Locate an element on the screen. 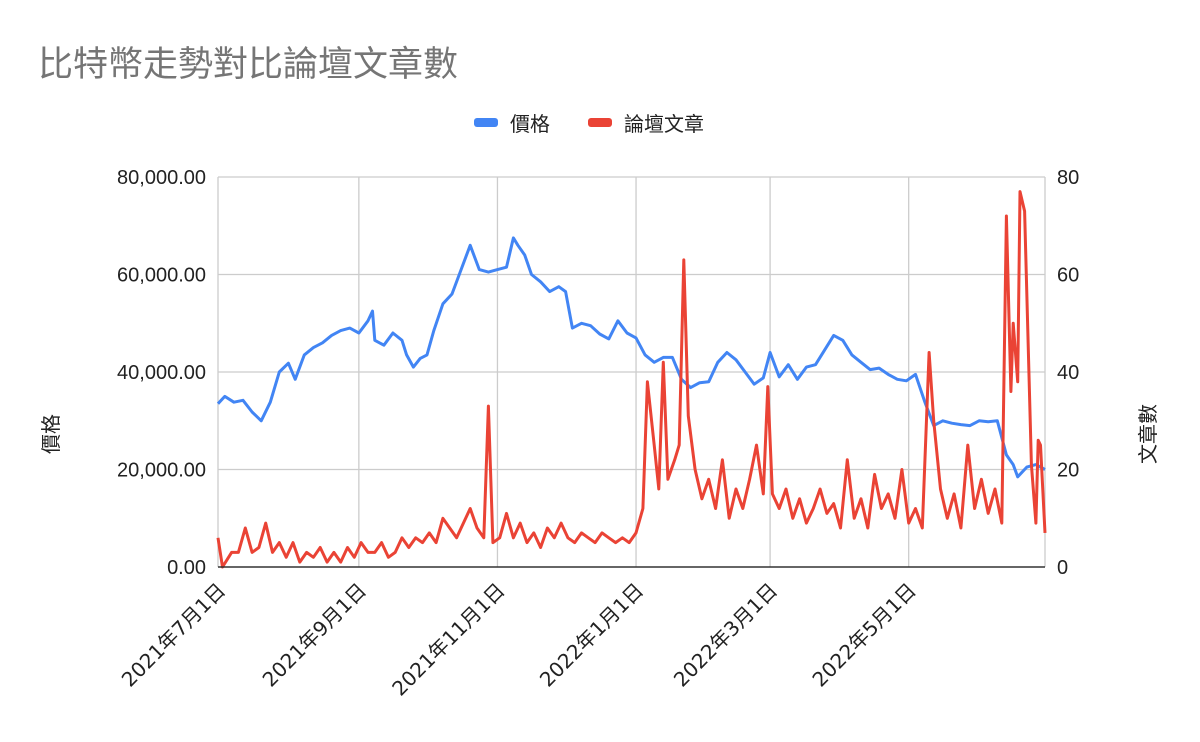  y2-tick-label: 80 is located at coordinates (1068, 178).